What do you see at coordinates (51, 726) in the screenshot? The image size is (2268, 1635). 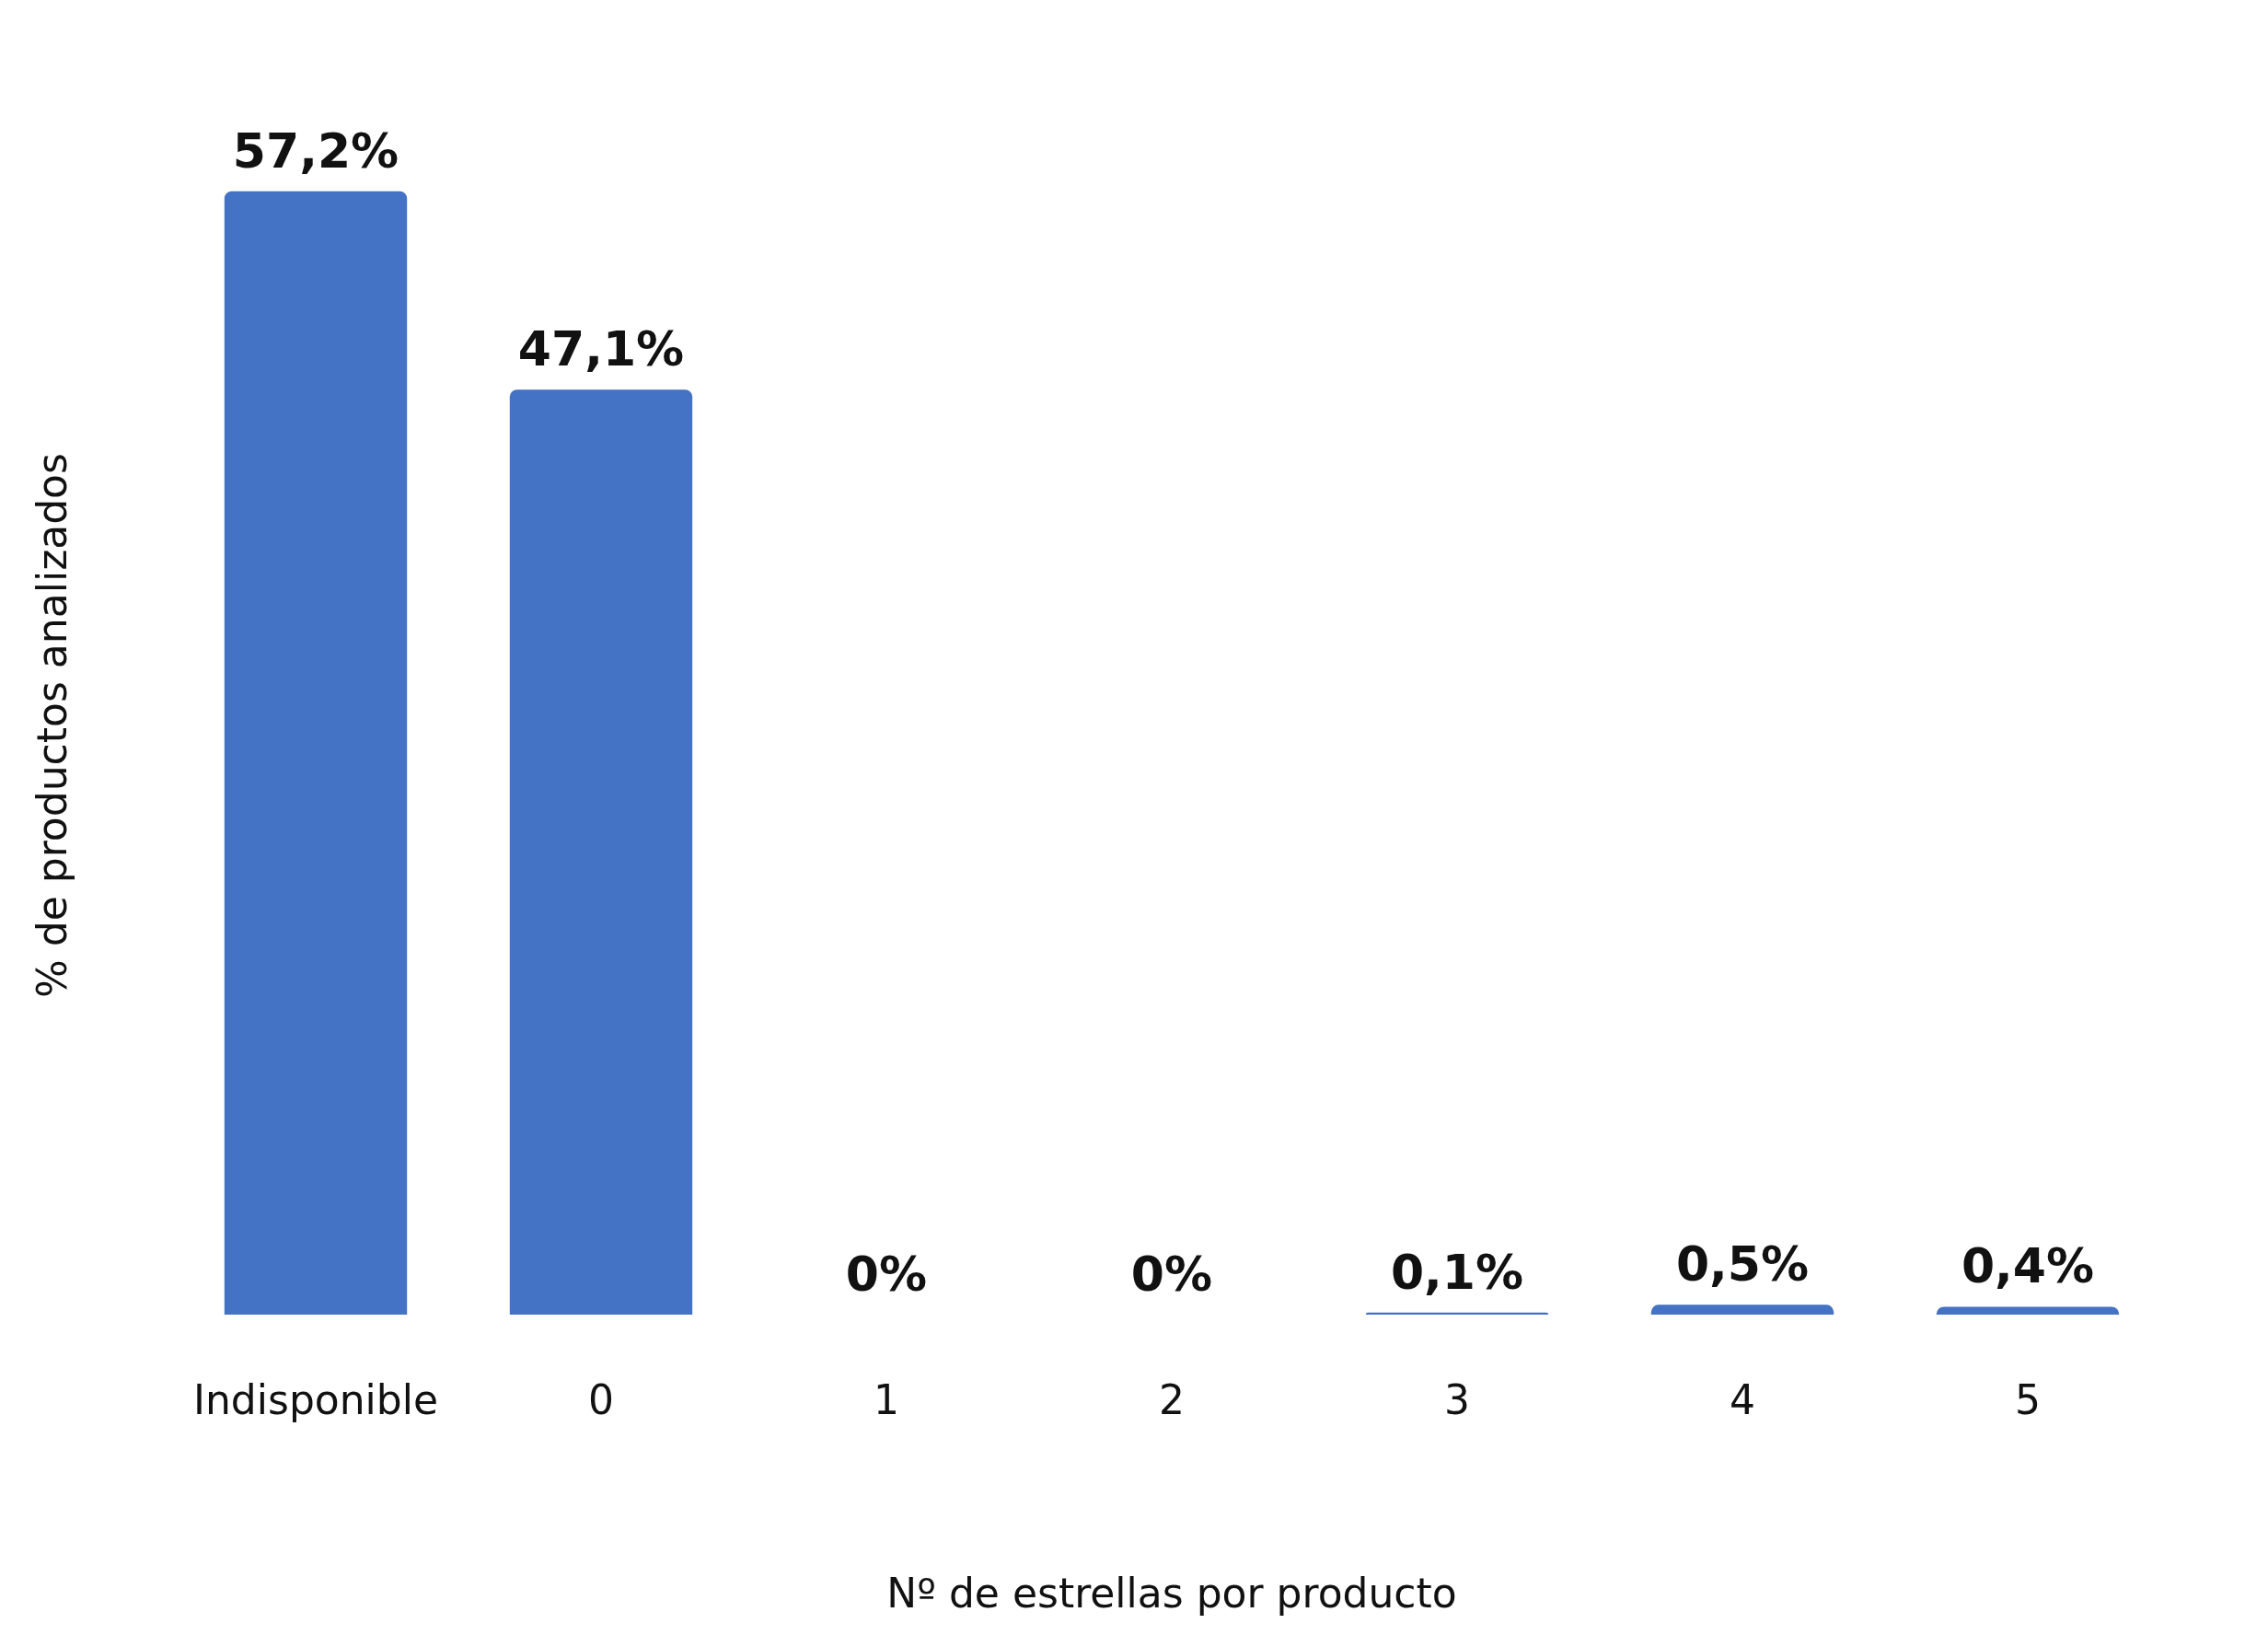 I see `y-axis-title: % de productos analizados` at bounding box center [51, 726].